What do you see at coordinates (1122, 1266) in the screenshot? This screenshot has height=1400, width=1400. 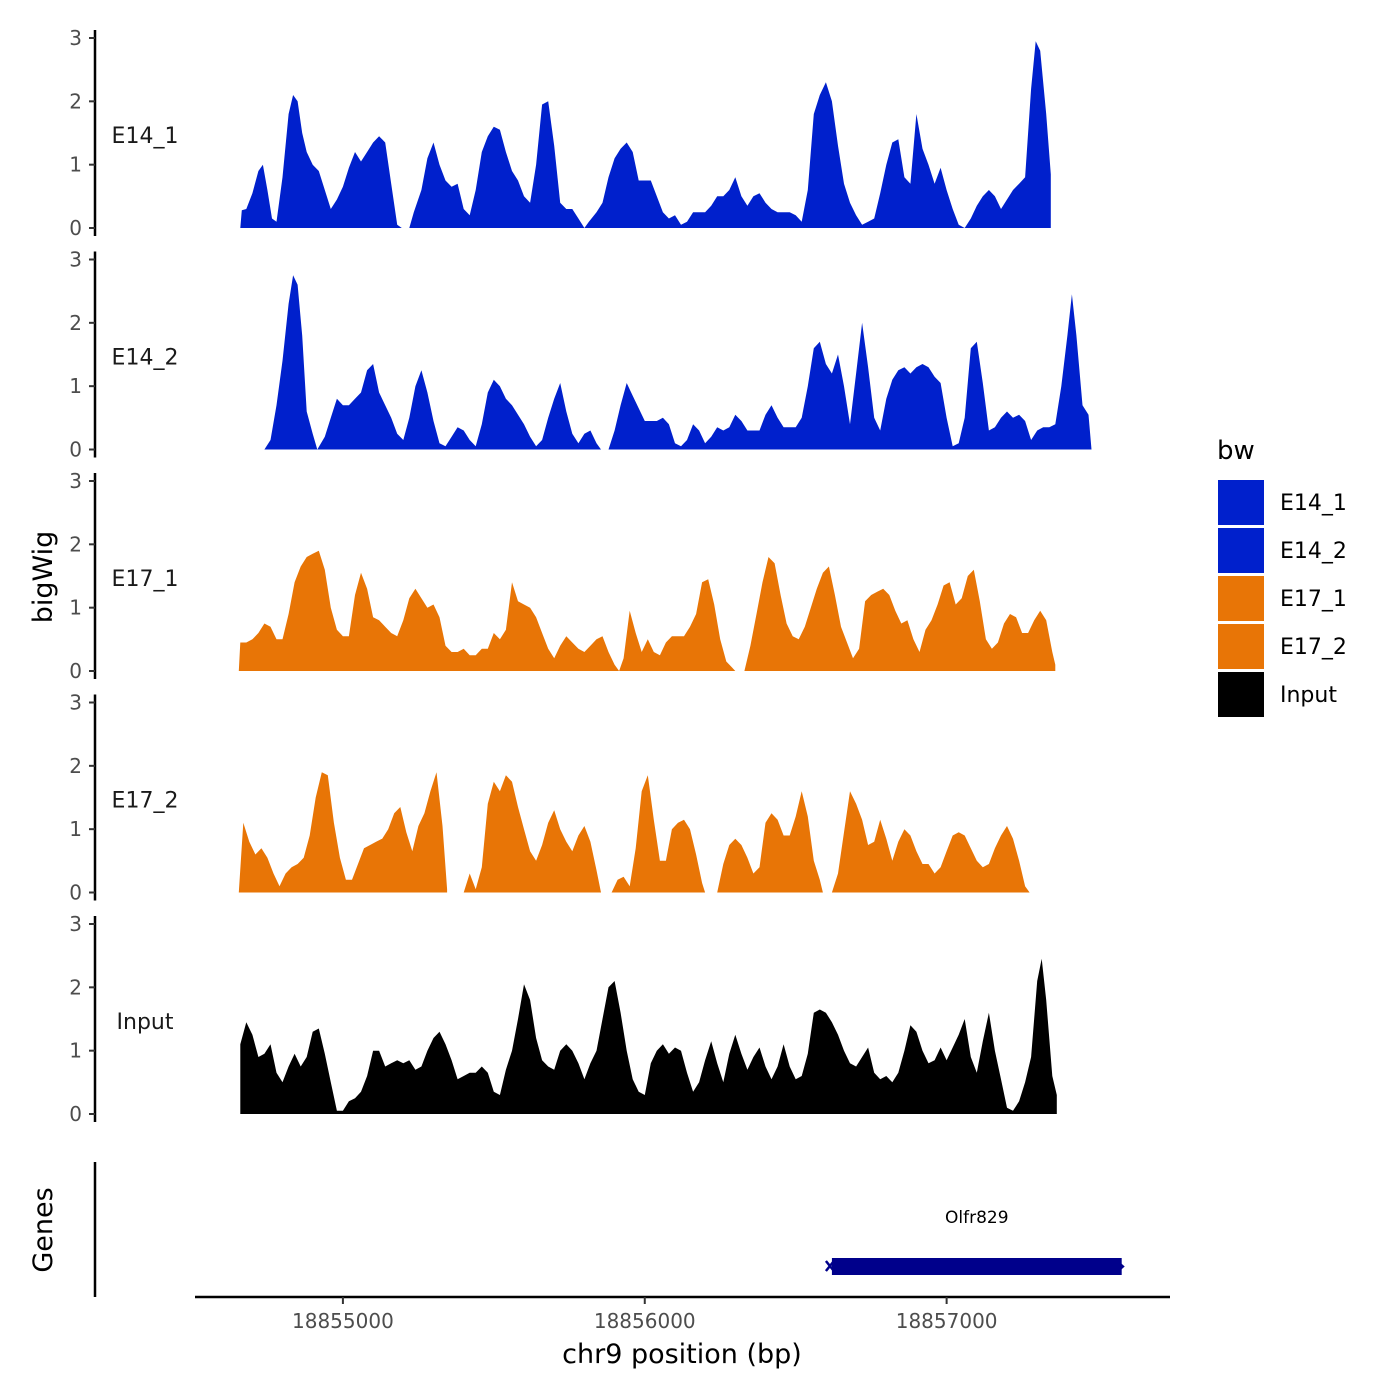 I see `gene-end-marker` at bounding box center [1122, 1266].